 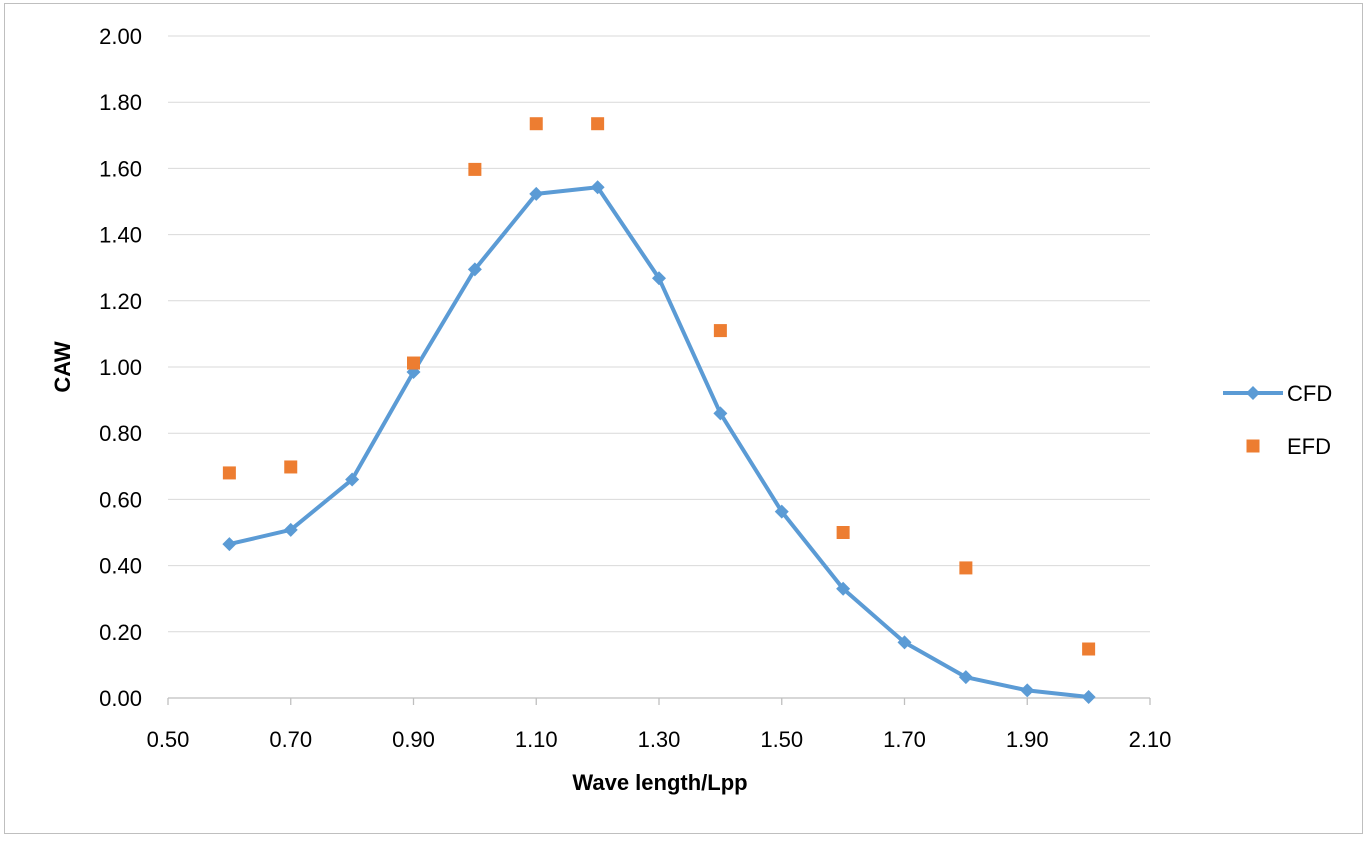 What do you see at coordinates (120, 632) in the screenshot?
I see `y-tick-label: 0.20` at bounding box center [120, 632].